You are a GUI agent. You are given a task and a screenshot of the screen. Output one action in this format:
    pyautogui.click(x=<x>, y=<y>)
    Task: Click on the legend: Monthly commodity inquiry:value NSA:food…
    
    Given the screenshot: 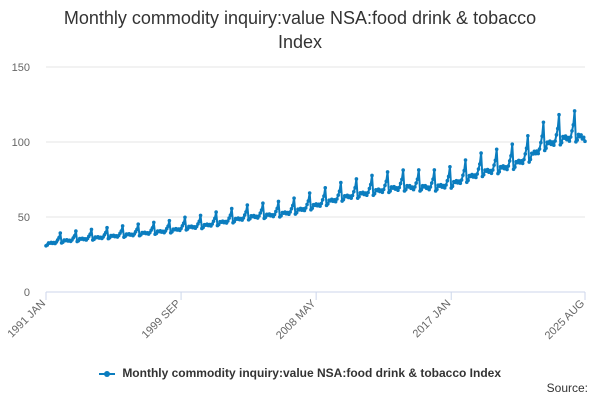 What is the action you would take?
    pyautogui.click(x=300, y=373)
    